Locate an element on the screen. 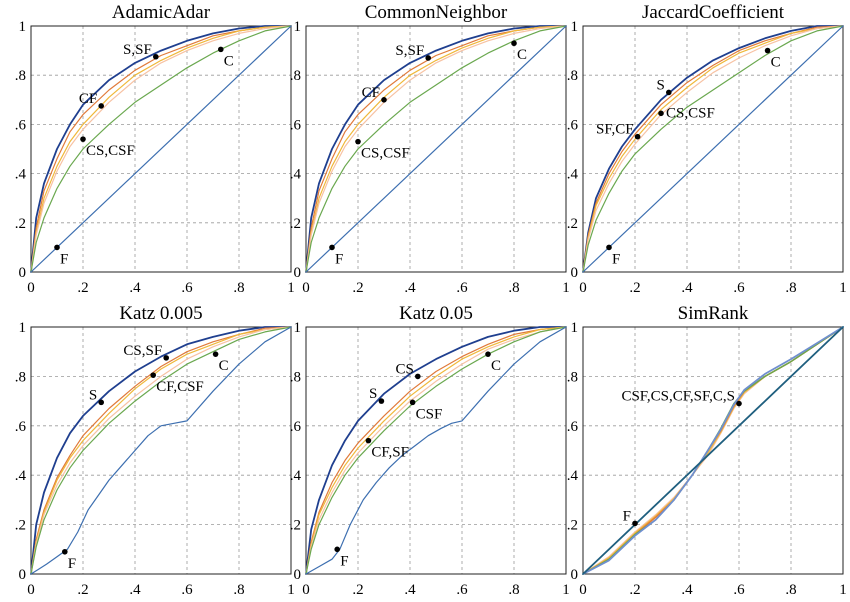 Image resolution: width=850 pixels, height=602 pixels. point-label: SF,CF is located at coordinates (615, 130).